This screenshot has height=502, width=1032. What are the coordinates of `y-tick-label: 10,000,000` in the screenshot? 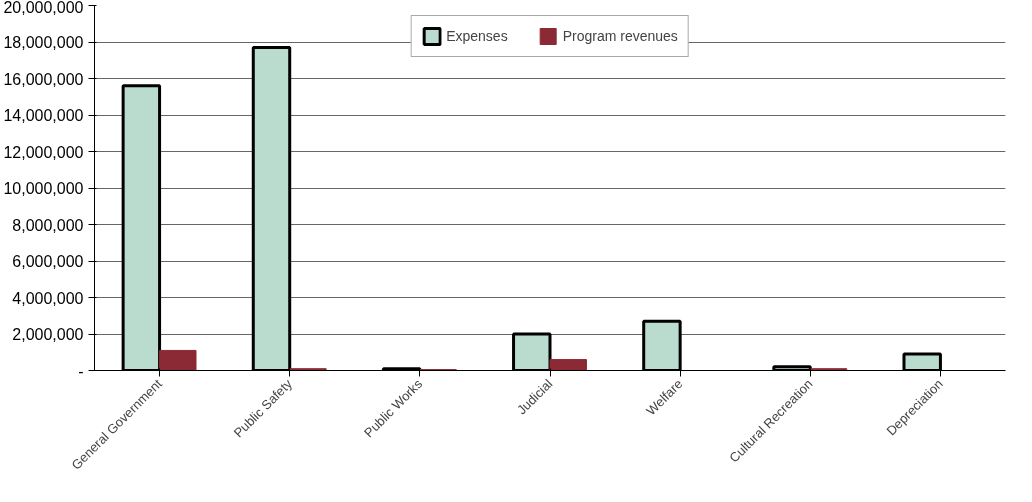 It's located at (43, 188).